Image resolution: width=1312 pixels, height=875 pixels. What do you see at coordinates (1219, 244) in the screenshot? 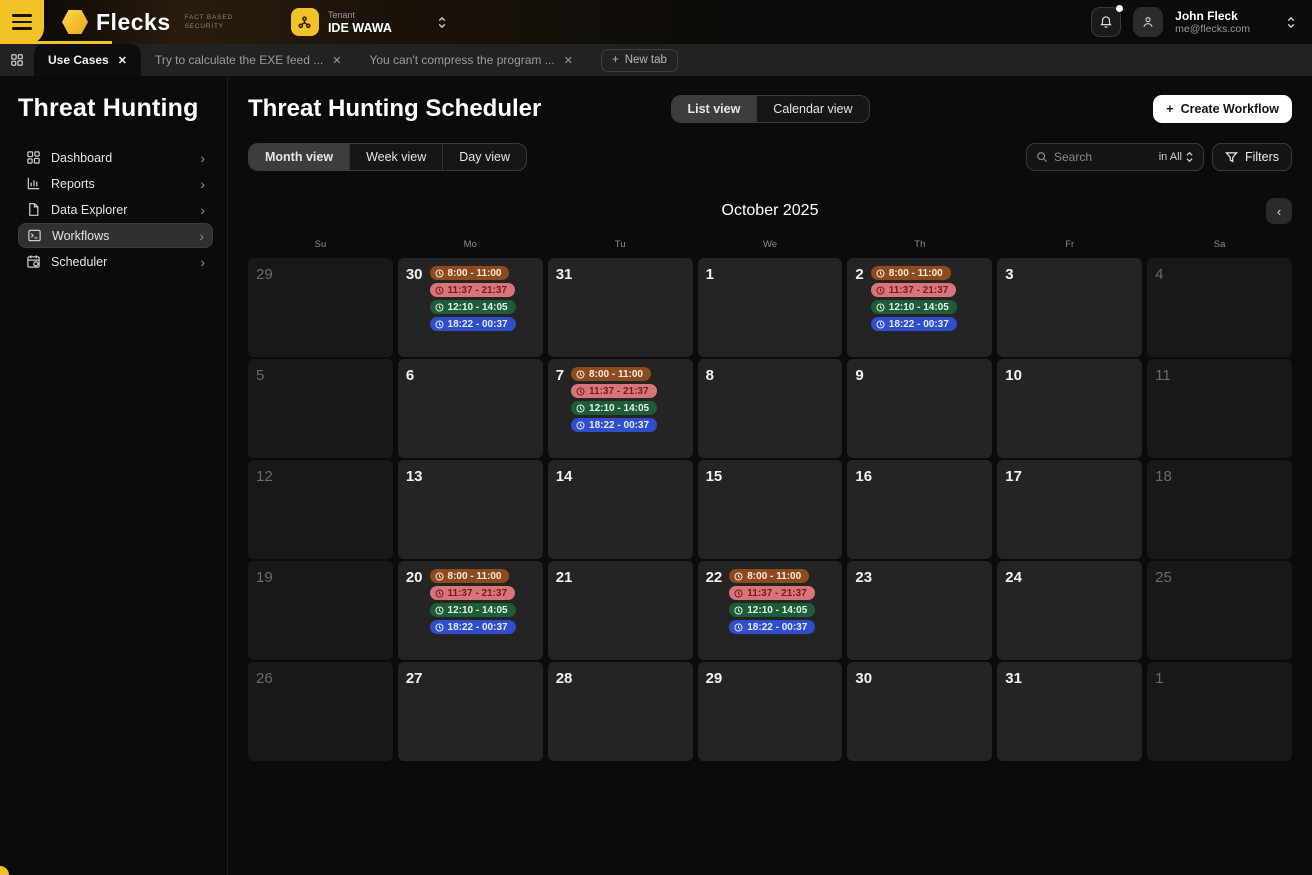
I see `weekday-label: Sa` at bounding box center [1219, 244].